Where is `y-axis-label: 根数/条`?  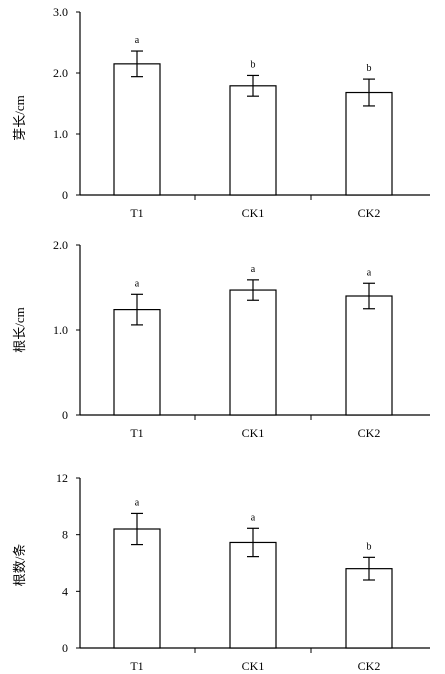 y-axis-label: 根数/条 is located at coordinates (19, 565).